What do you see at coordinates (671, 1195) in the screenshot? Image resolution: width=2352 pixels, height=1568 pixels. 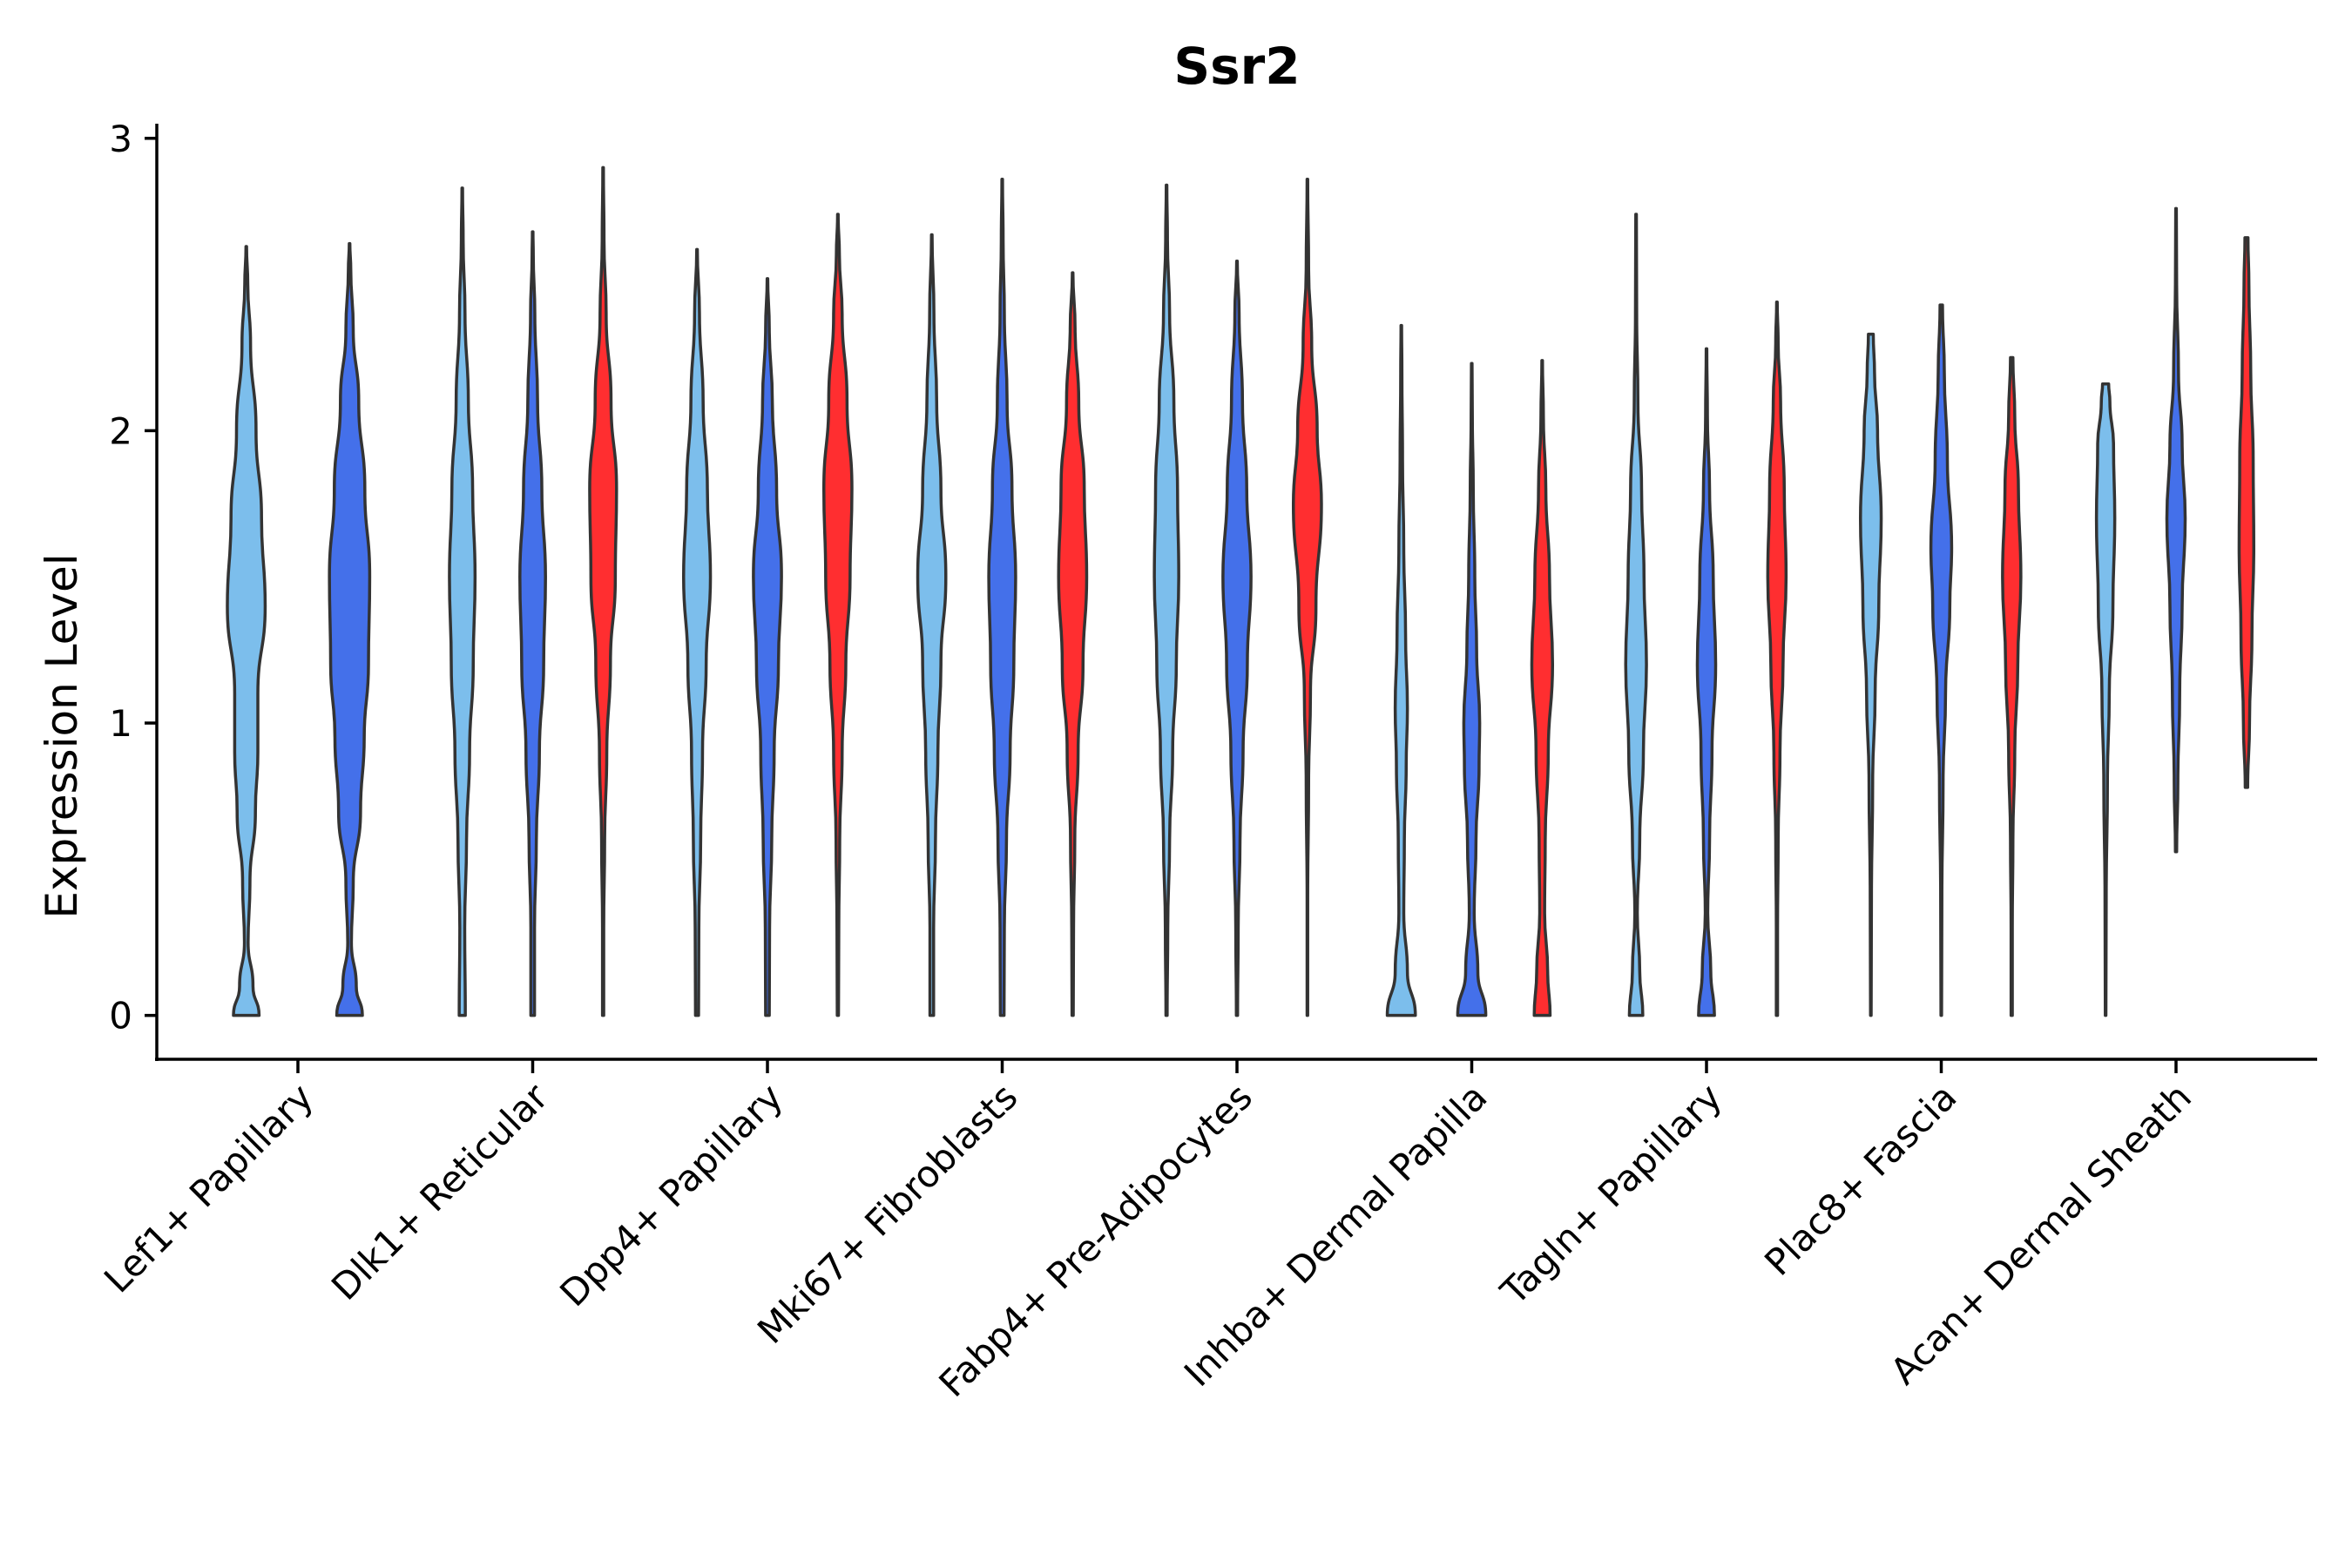 I see `x-tick-label: Dpp4+ Papillary` at bounding box center [671, 1195].